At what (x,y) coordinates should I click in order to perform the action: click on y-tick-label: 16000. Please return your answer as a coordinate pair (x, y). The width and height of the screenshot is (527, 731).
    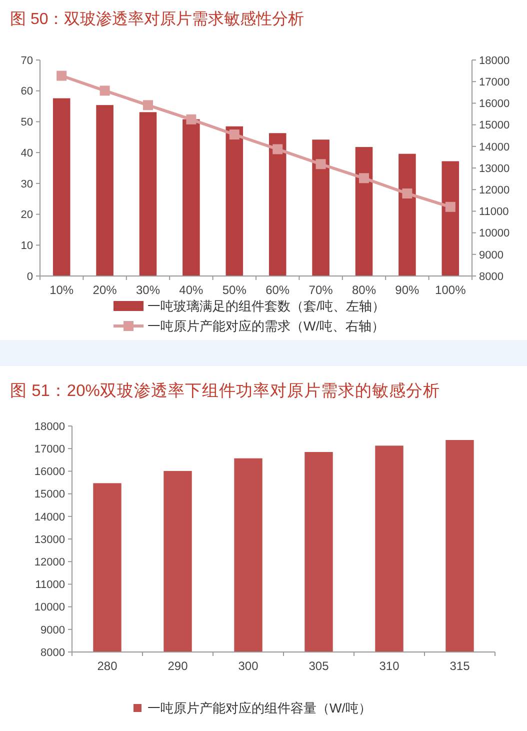
    Looking at the image, I should click on (49, 472).